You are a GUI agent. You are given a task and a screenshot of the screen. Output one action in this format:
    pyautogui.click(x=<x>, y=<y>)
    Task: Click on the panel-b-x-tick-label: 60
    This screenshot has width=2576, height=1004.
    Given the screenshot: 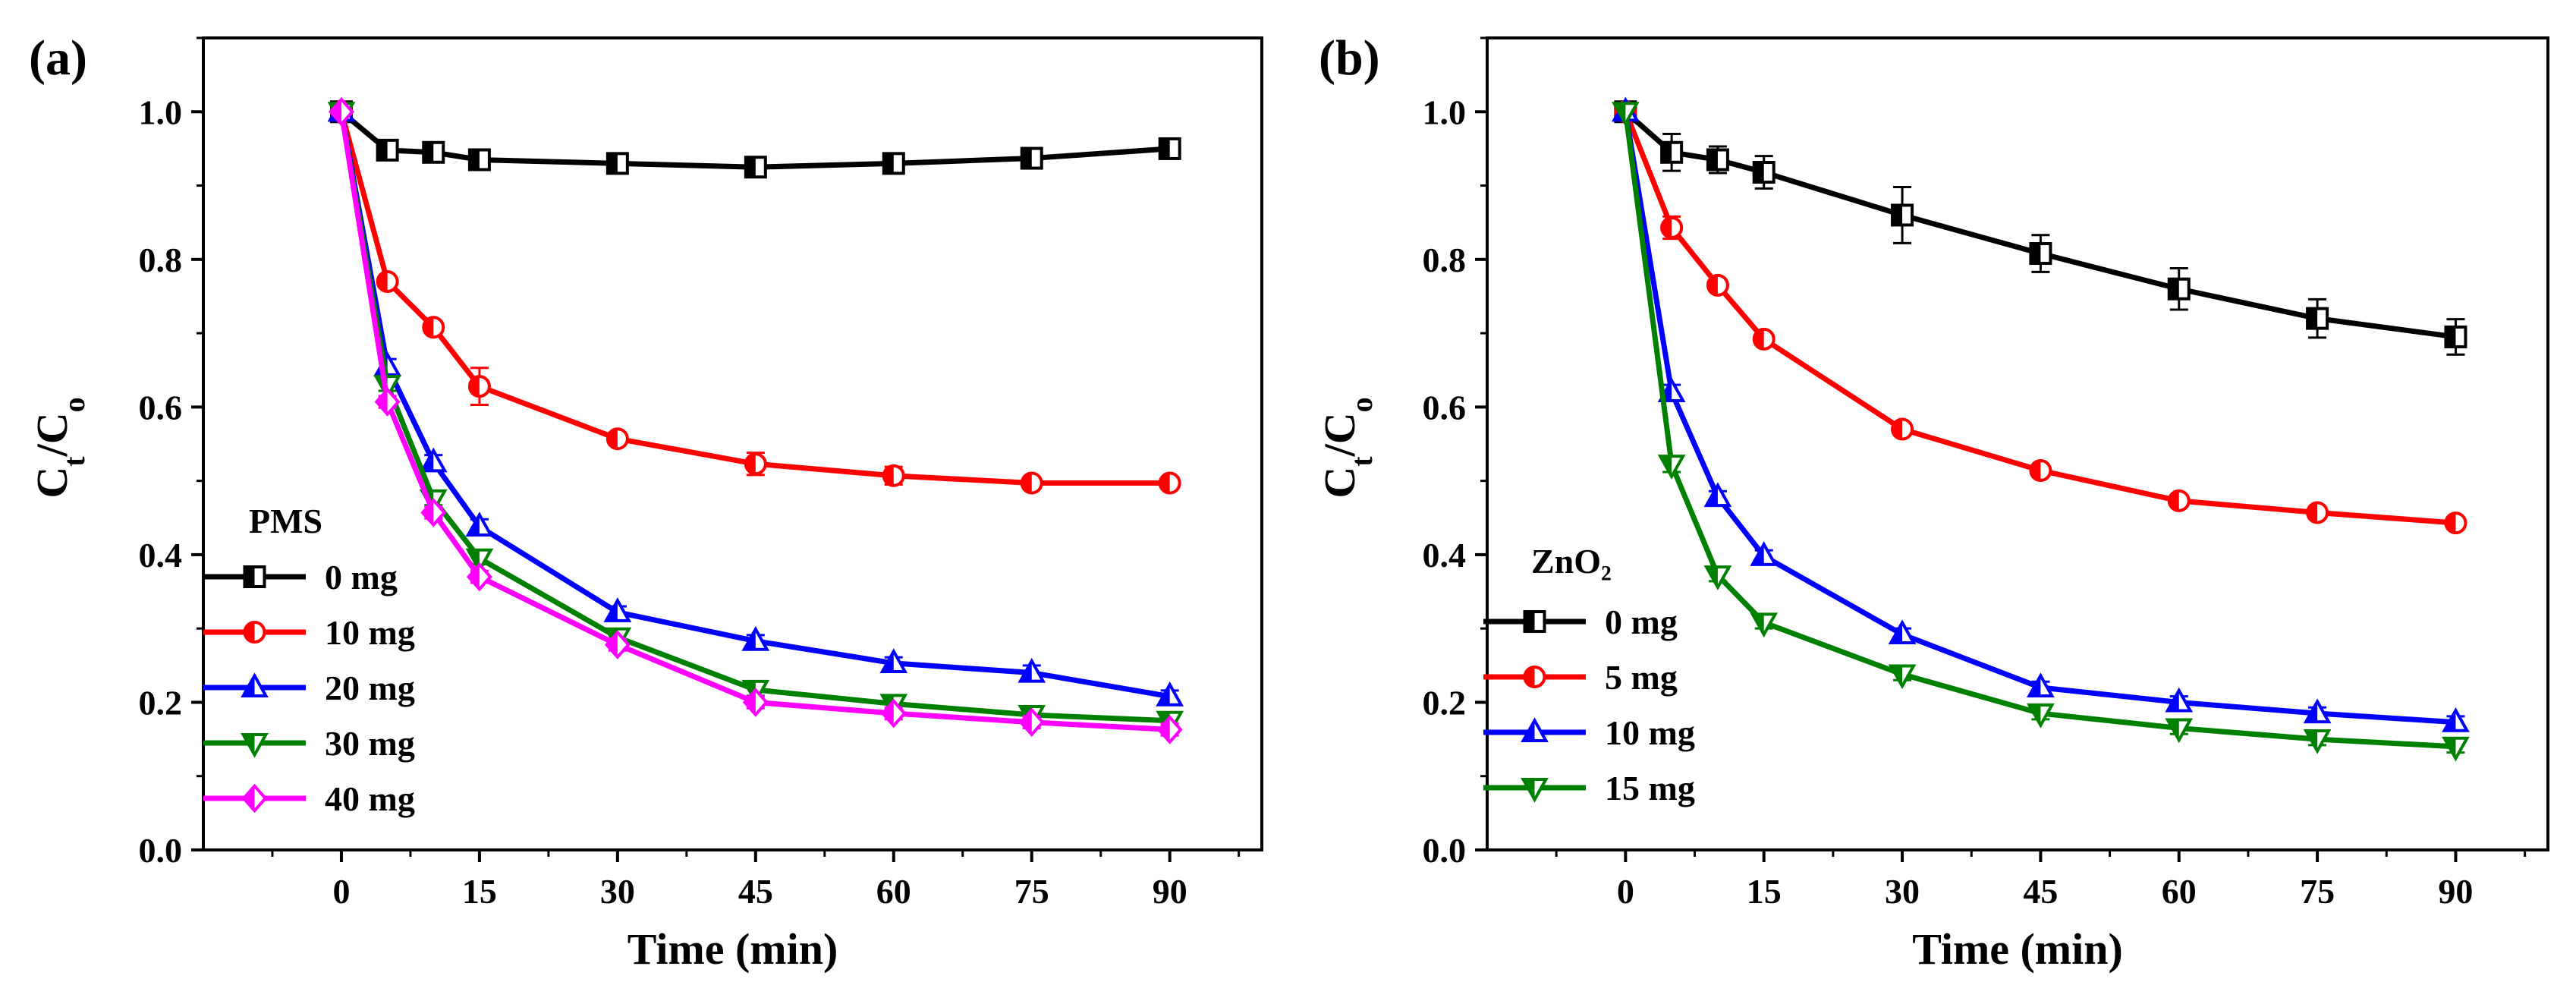 What is the action you would take?
    pyautogui.click(x=2179, y=892)
    